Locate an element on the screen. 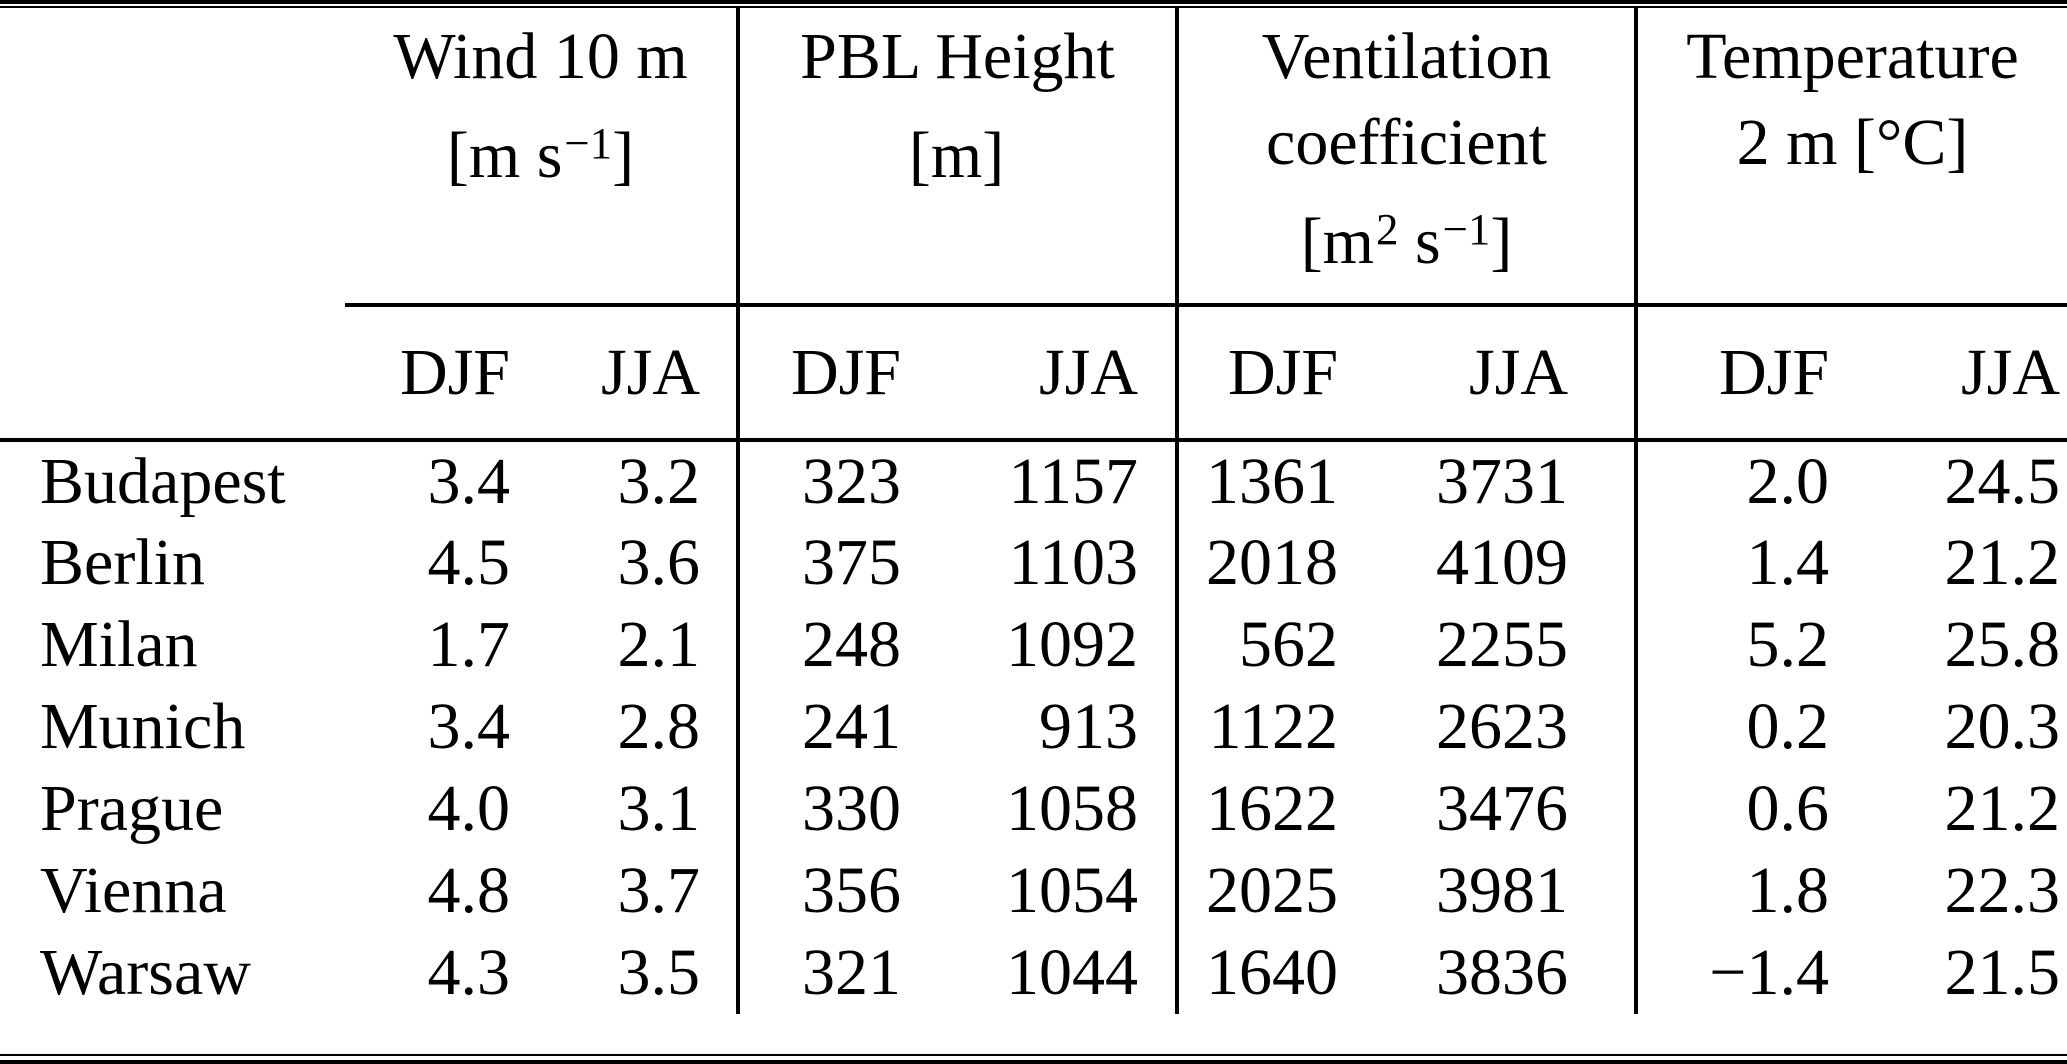  season-header-row: DJF JJA DJF JJA DJF JJA DJF JJA is located at coordinates (1033, 372).